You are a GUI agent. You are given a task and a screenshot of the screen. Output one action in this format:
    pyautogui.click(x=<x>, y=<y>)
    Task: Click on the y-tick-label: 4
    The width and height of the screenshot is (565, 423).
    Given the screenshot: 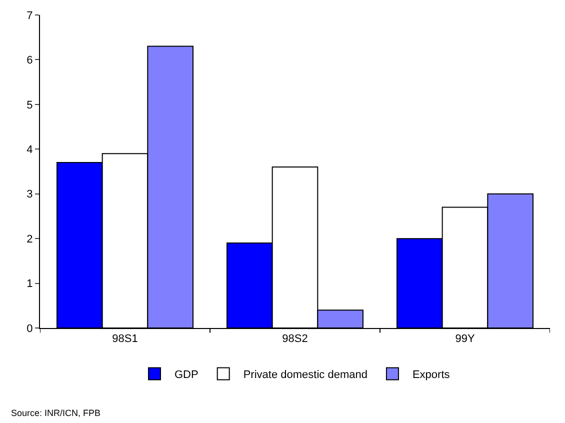 What is the action you would take?
    pyautogui.click(x=29, y=150)
    